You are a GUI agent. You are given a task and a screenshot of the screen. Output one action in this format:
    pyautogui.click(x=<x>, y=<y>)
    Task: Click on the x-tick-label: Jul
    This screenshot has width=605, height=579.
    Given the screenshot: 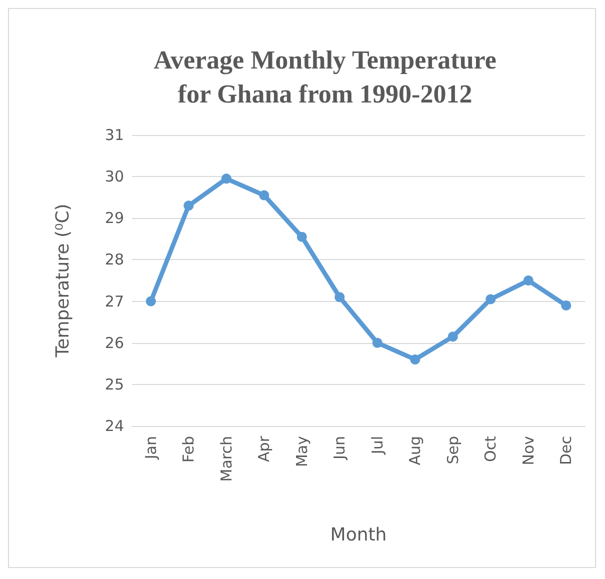 What is the action you would take?
    pyautogui.click(x=377, y=446)
    